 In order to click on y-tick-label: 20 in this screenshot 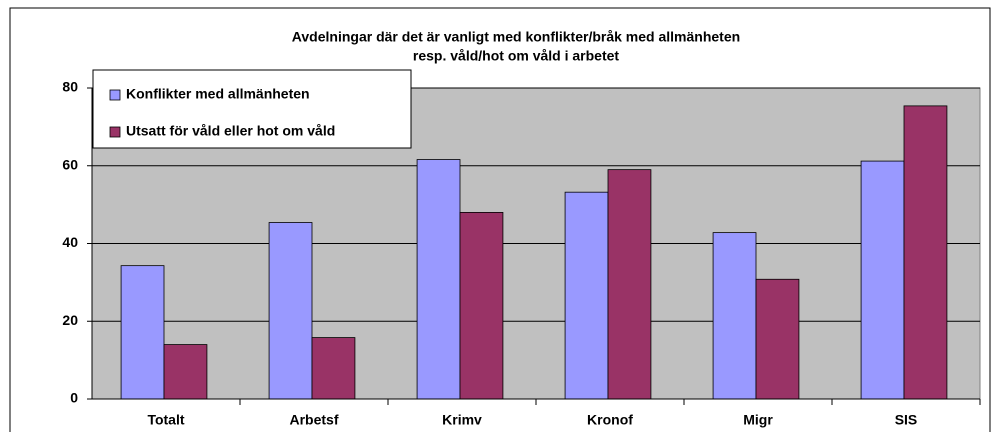, I will do `click(70, 320)`.